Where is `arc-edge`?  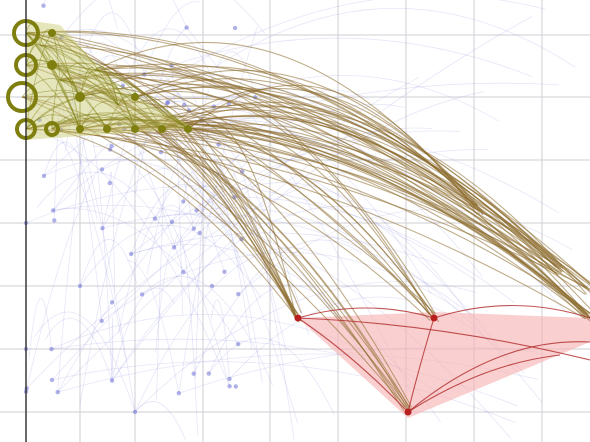
arc-edge is located at coordinates (217, 225).